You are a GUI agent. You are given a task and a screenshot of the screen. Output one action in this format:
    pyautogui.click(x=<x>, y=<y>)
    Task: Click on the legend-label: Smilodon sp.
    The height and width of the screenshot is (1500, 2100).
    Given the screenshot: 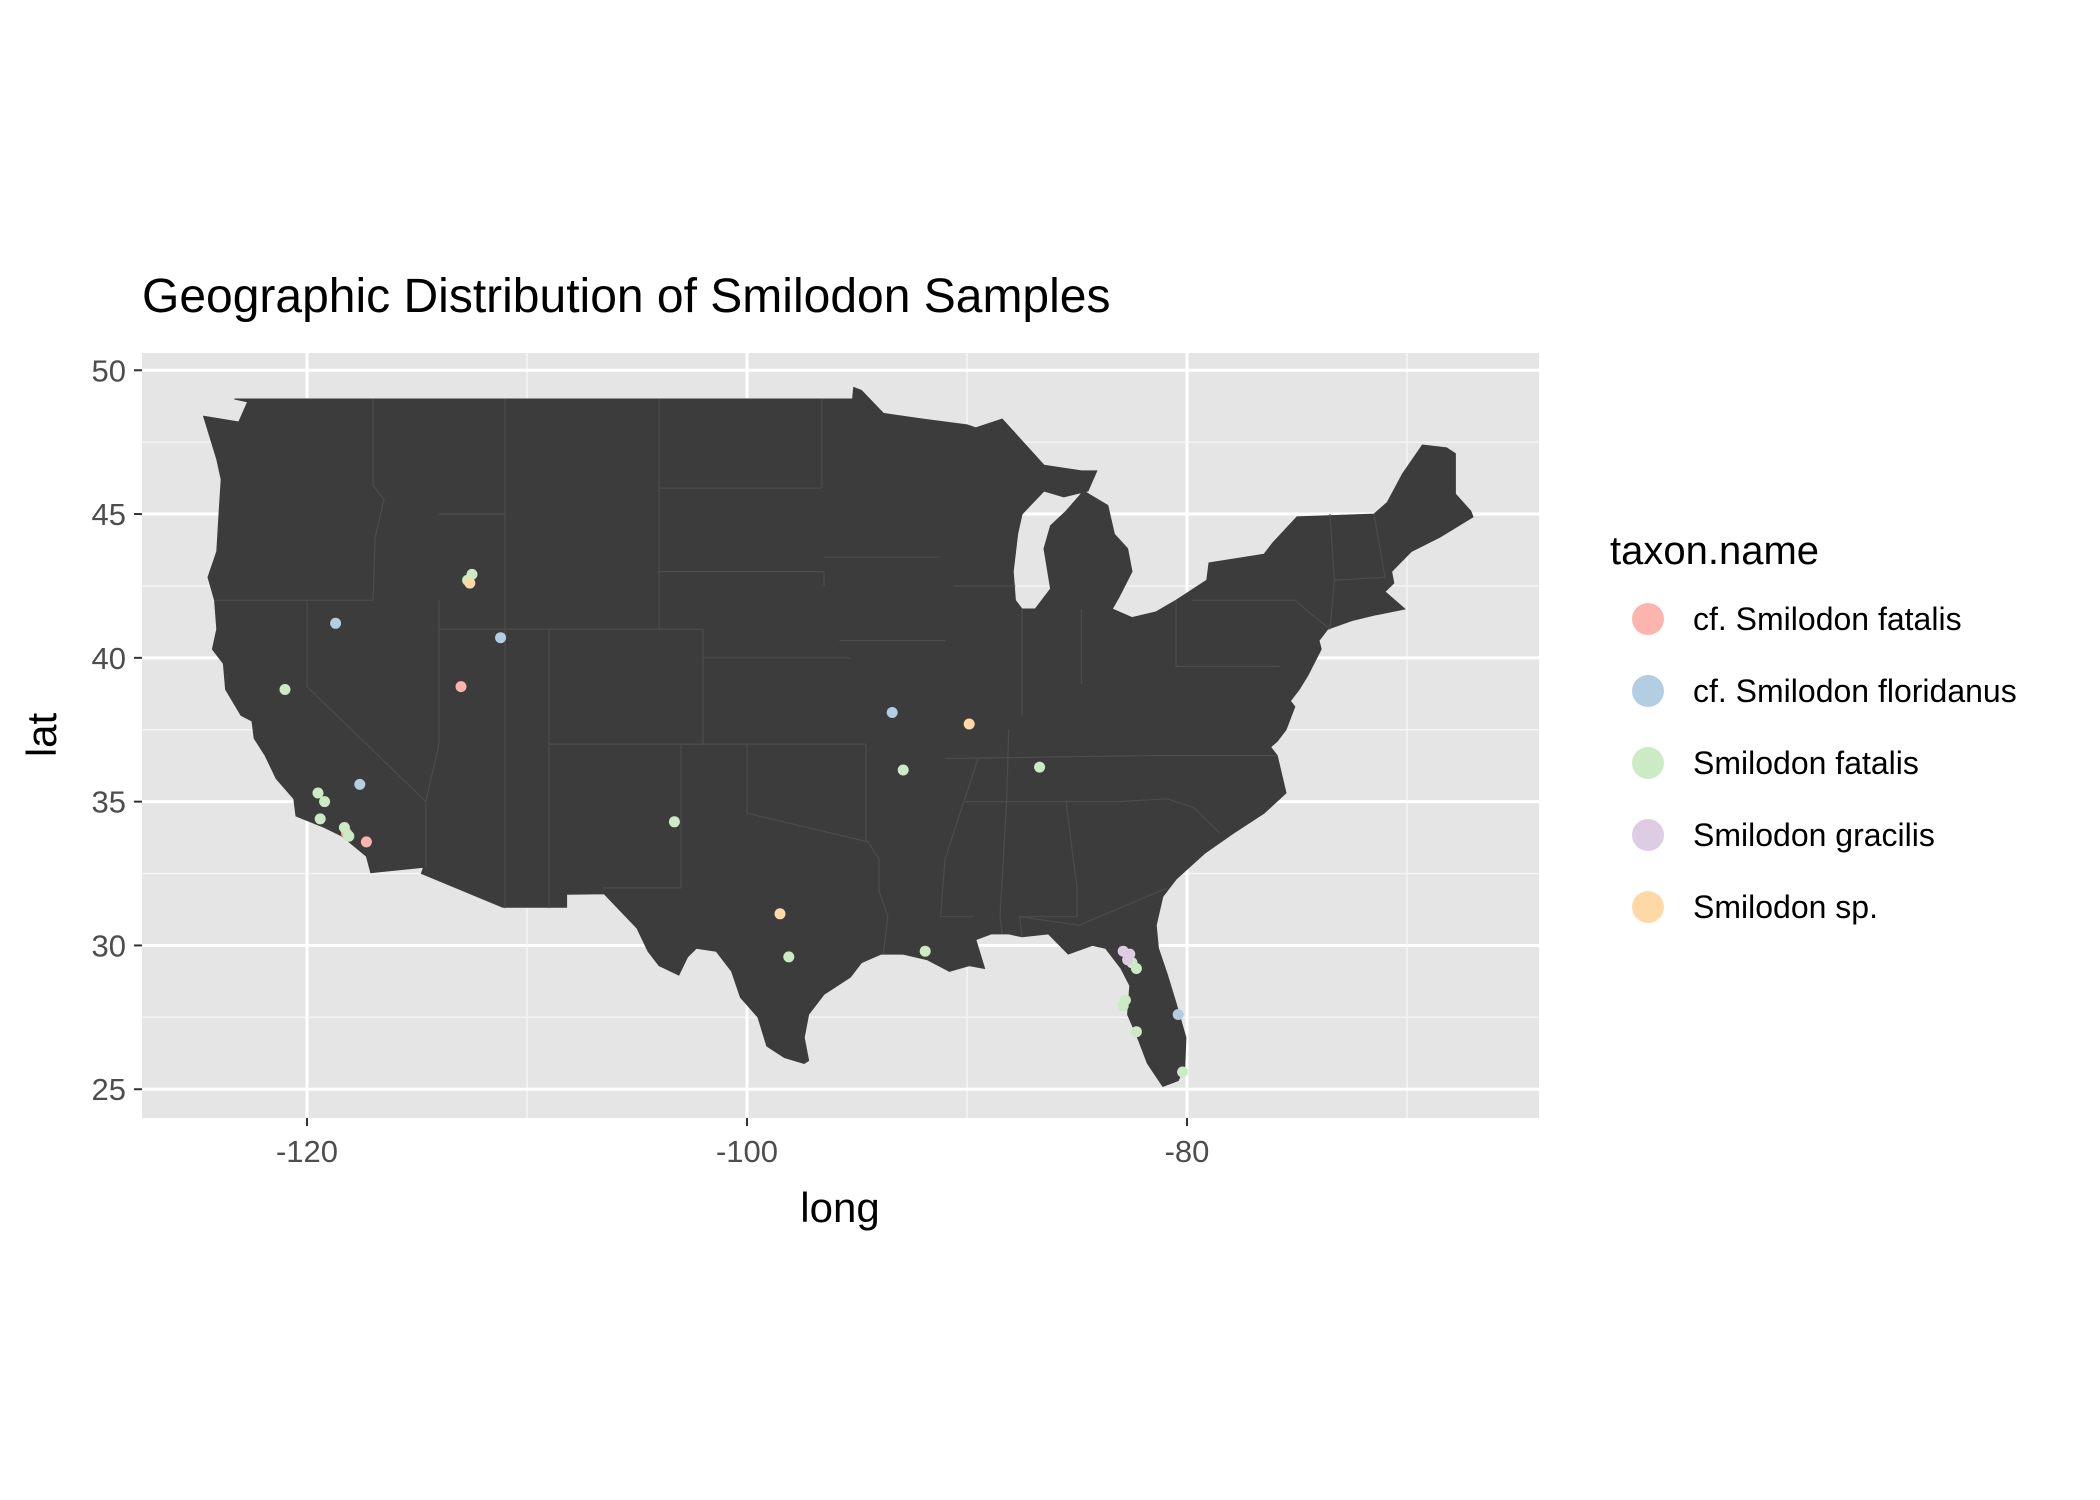 What is the action you would take?
    pyautogui.click(x=1785, y=907)
    